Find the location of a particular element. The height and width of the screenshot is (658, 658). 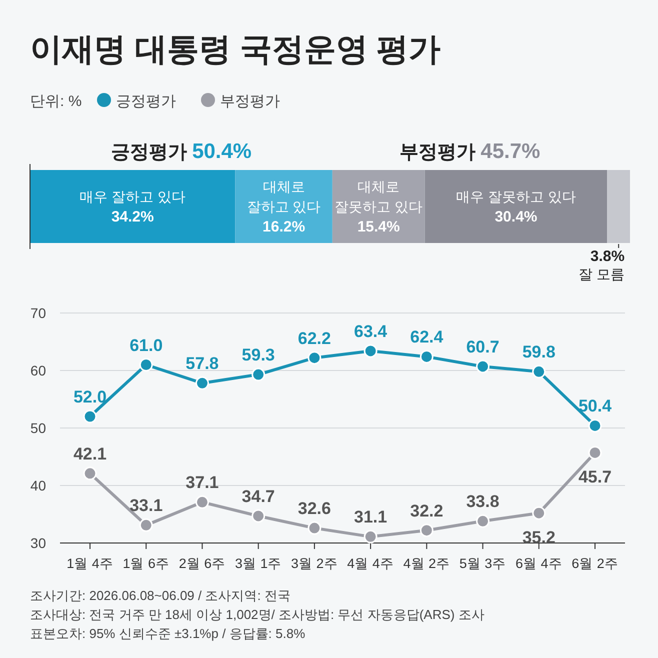

chart-subtitle: 단위: % is located at coordinates (56, 101).